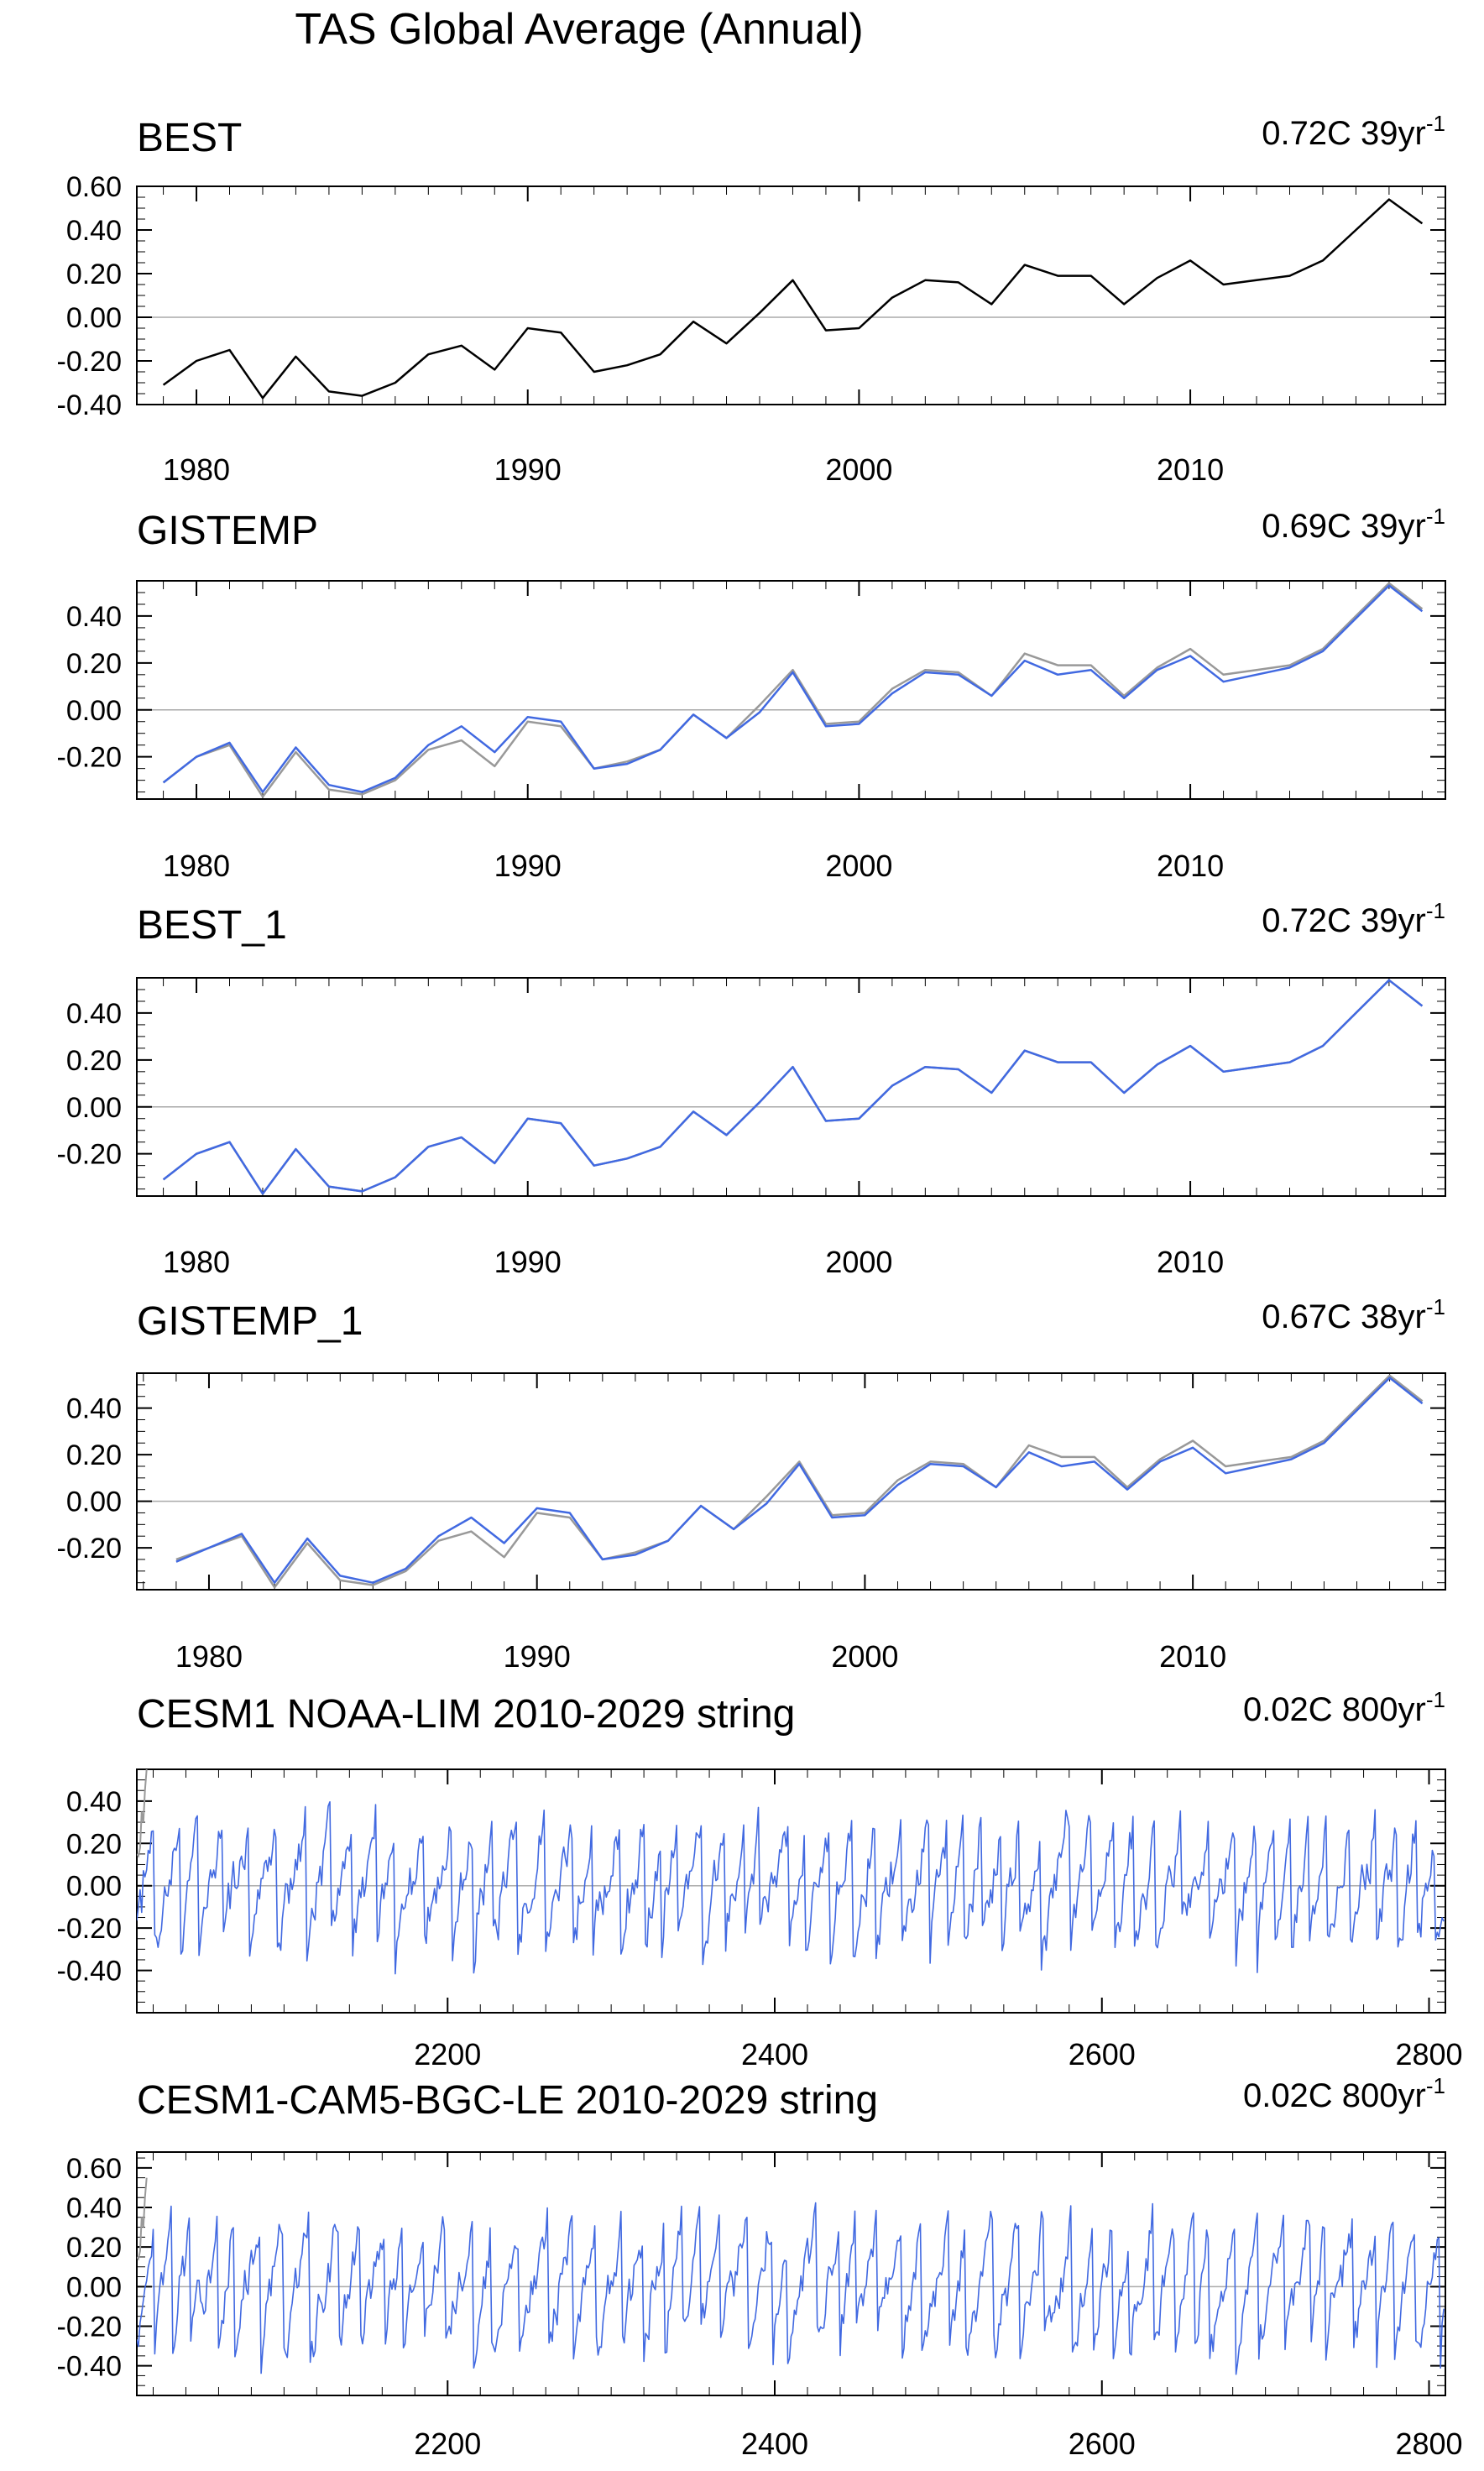 Image resolution: width=1484 pixels, height=2471 pixels. I want to click on panel-title: BEST, so click(189, 138).